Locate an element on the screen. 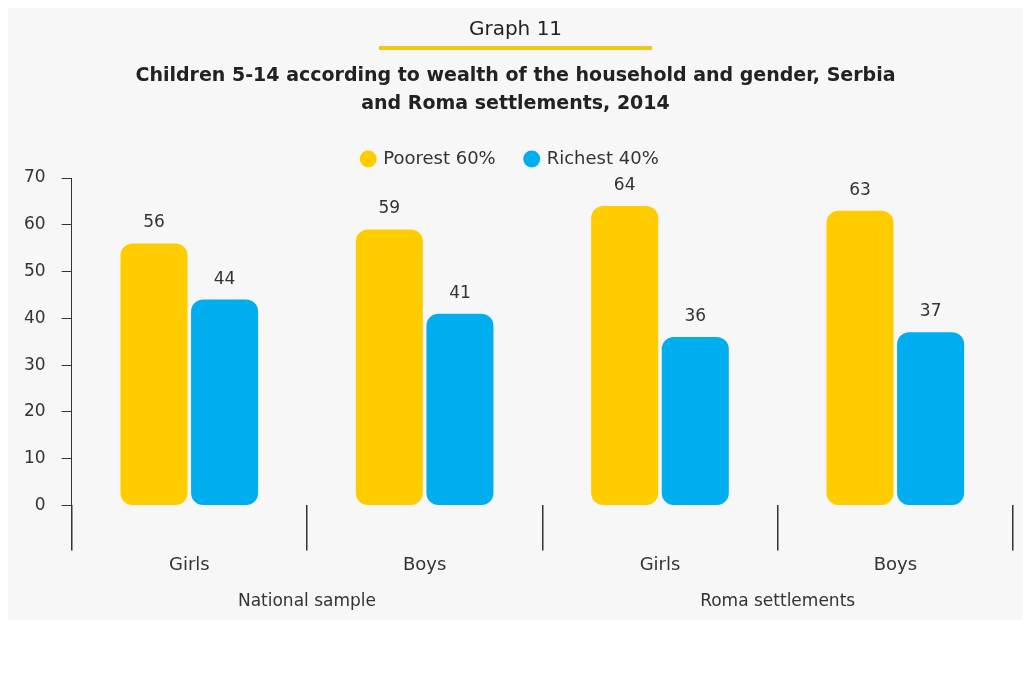 The width and height of the screenshot is (1031, 673). y-tick-label: 10 is located at coordinates (34, 457).